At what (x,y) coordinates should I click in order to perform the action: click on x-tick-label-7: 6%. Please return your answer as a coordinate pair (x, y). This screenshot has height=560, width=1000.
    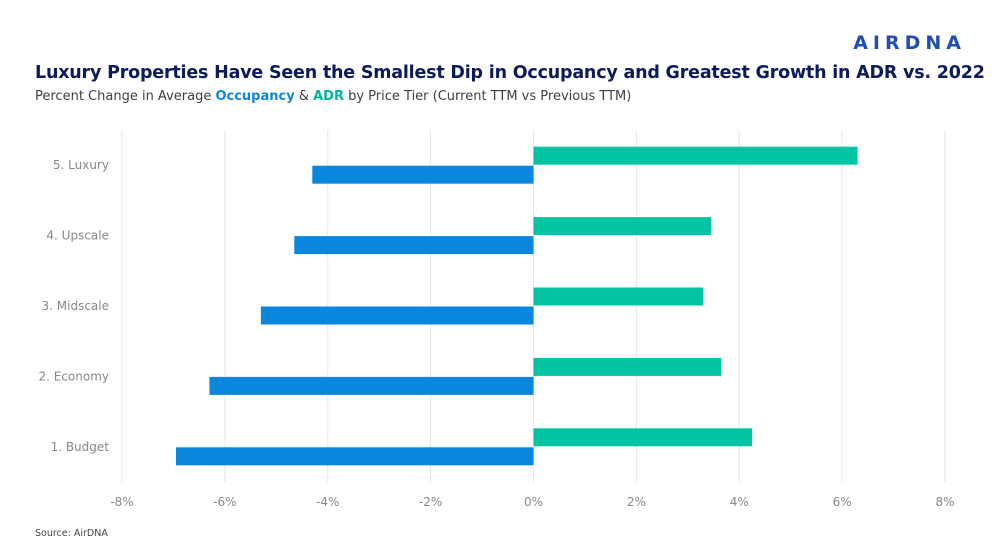
    Looking at the image, I should click on (842, 502).